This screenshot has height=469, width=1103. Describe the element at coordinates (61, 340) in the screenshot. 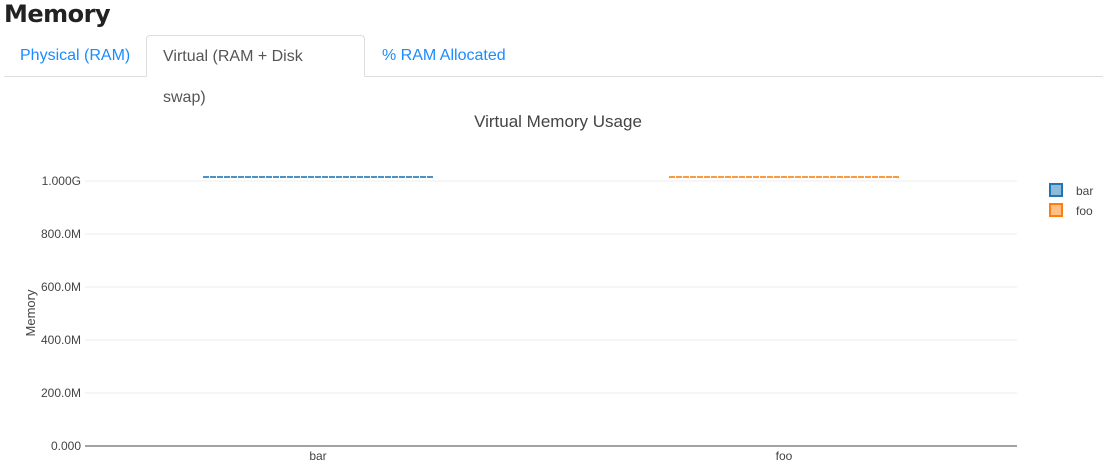

I see `y-tick-label: 400.0M` at that location.